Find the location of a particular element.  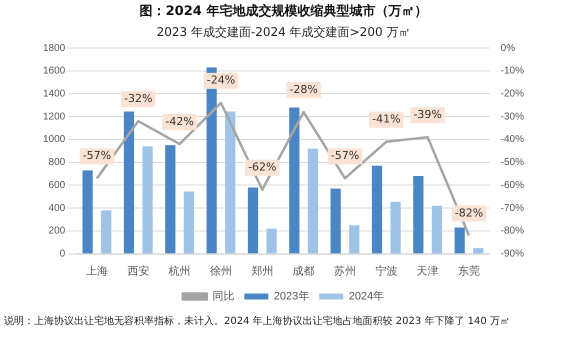

y2-tick-label: -50% is located at coordinates (512, 162).